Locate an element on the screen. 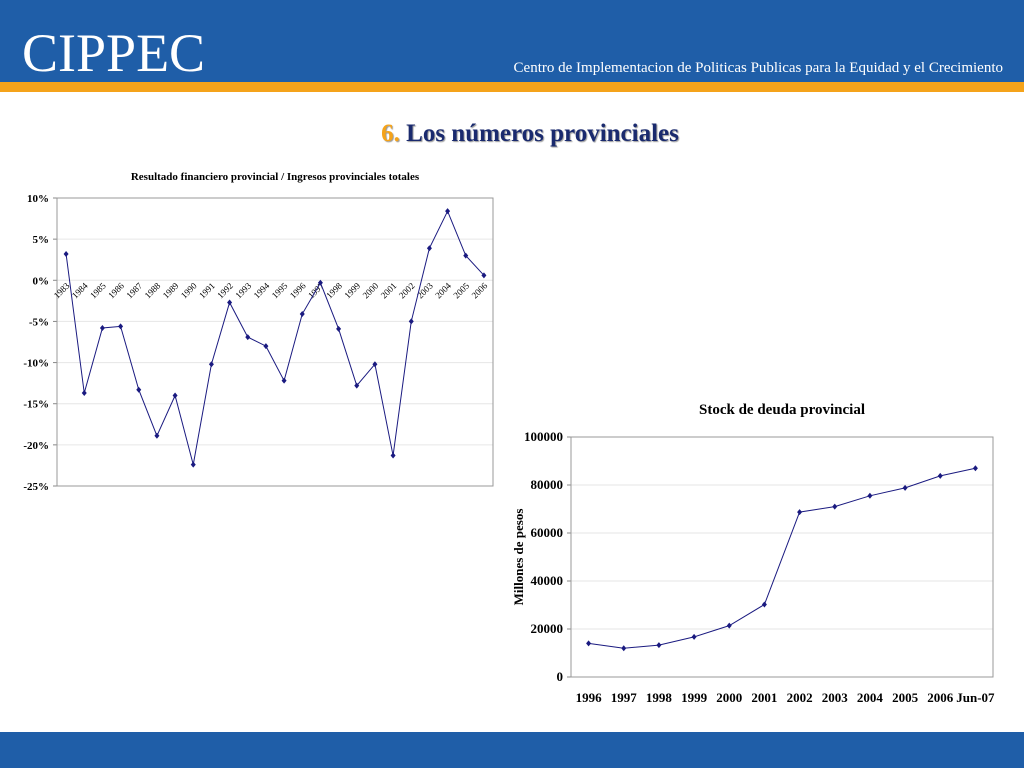  slide-heading: 6. Los números provinciales is located at coordinates (530, 133).